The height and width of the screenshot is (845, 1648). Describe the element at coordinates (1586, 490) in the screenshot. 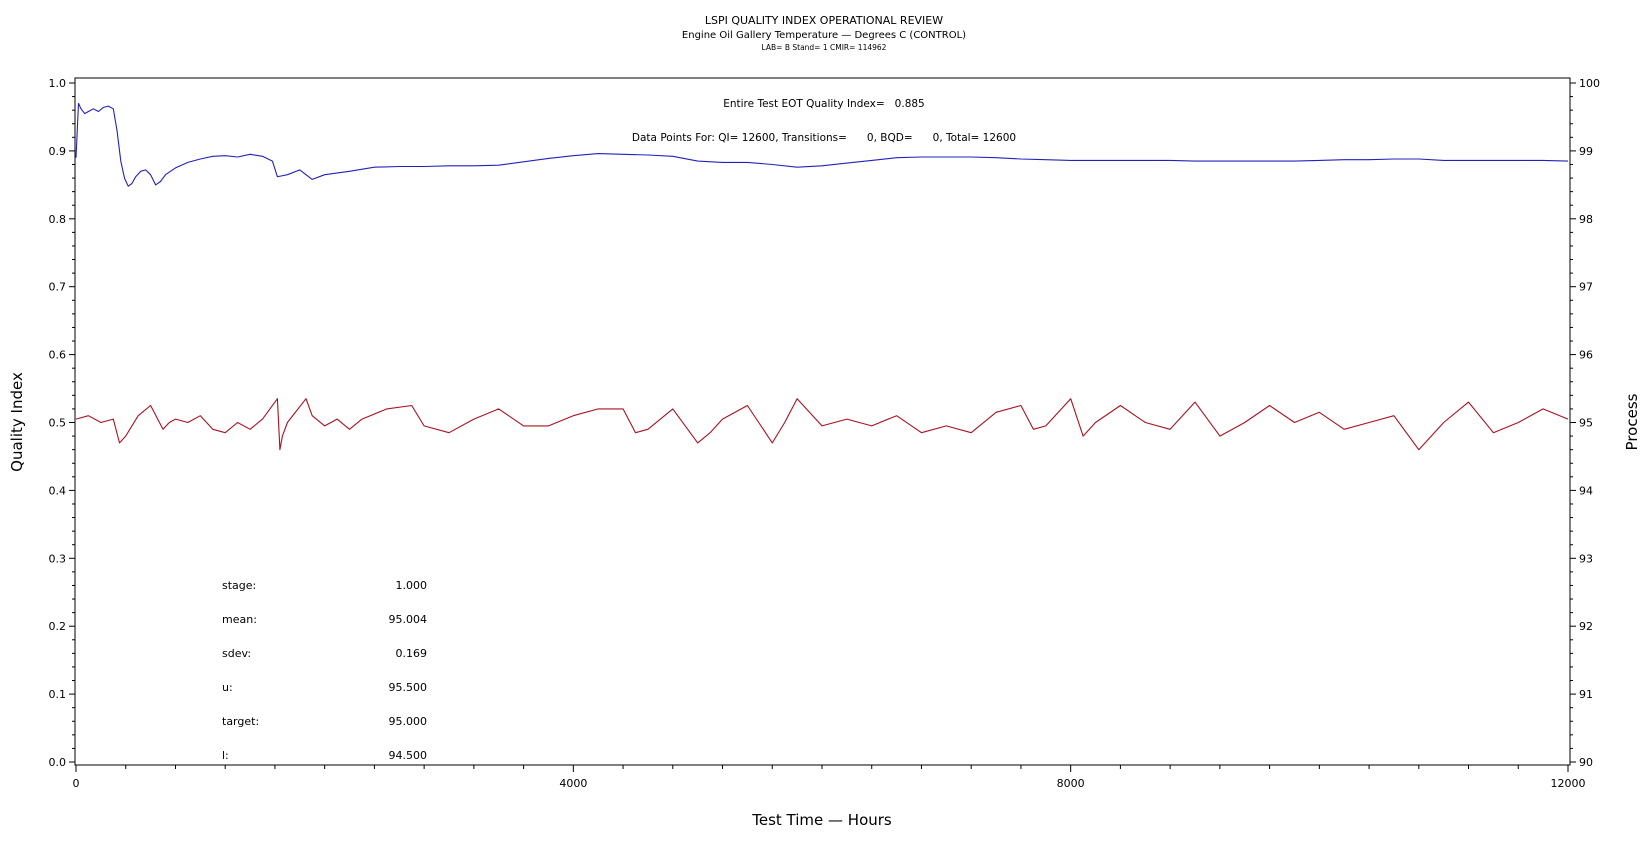

I see `y-right-tick-label: 94` at that location.